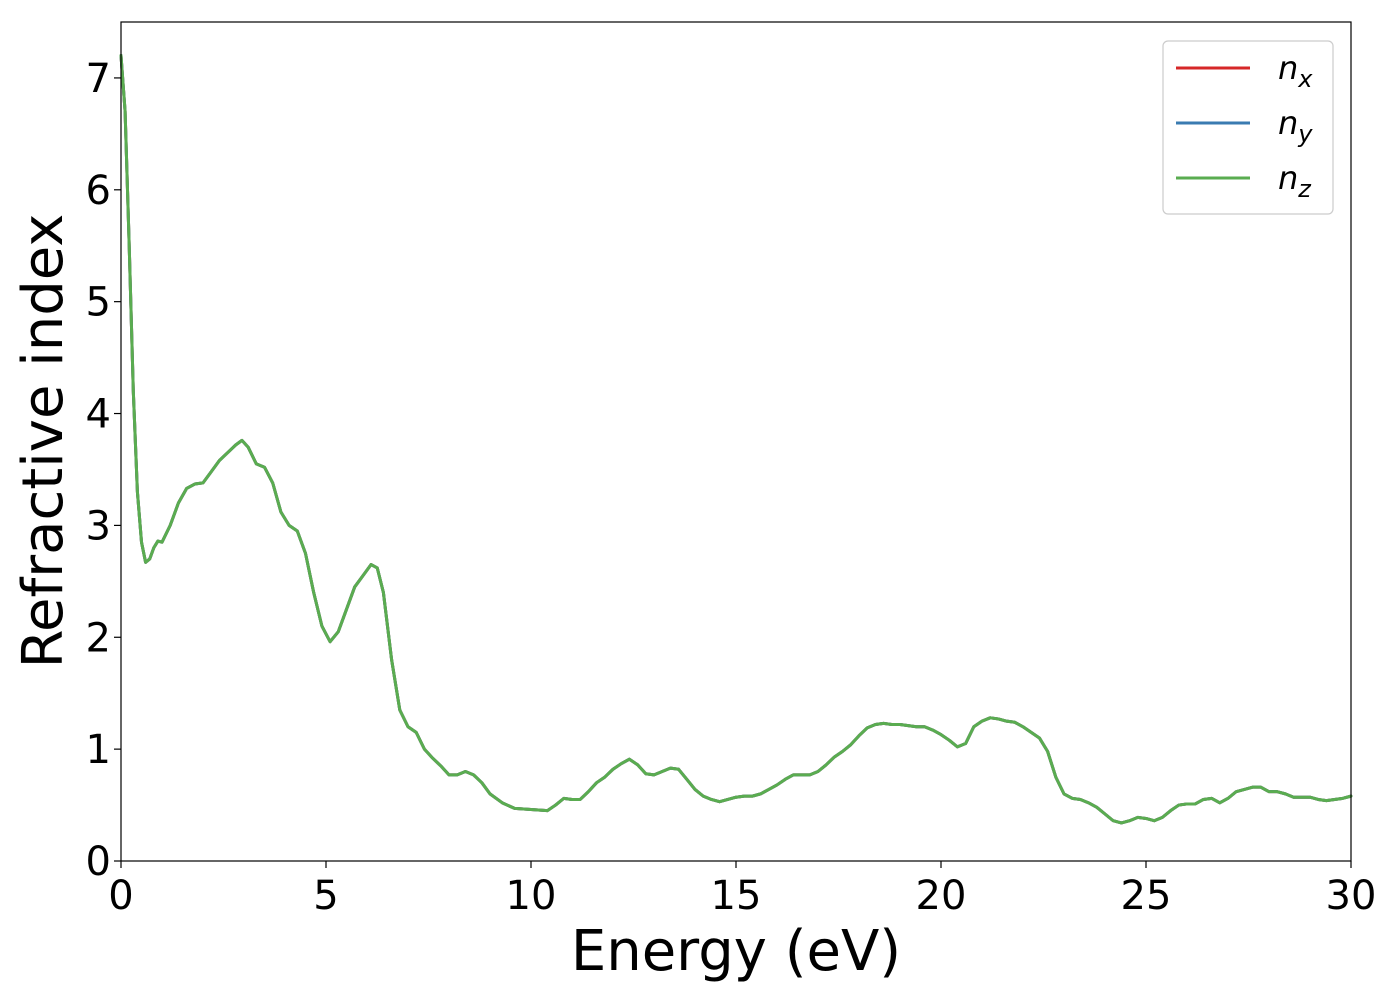  What do you see at coordinates (98, 79) in the screenshot?
I see `y-tick-label: 7` at bounding box center [98, 79].